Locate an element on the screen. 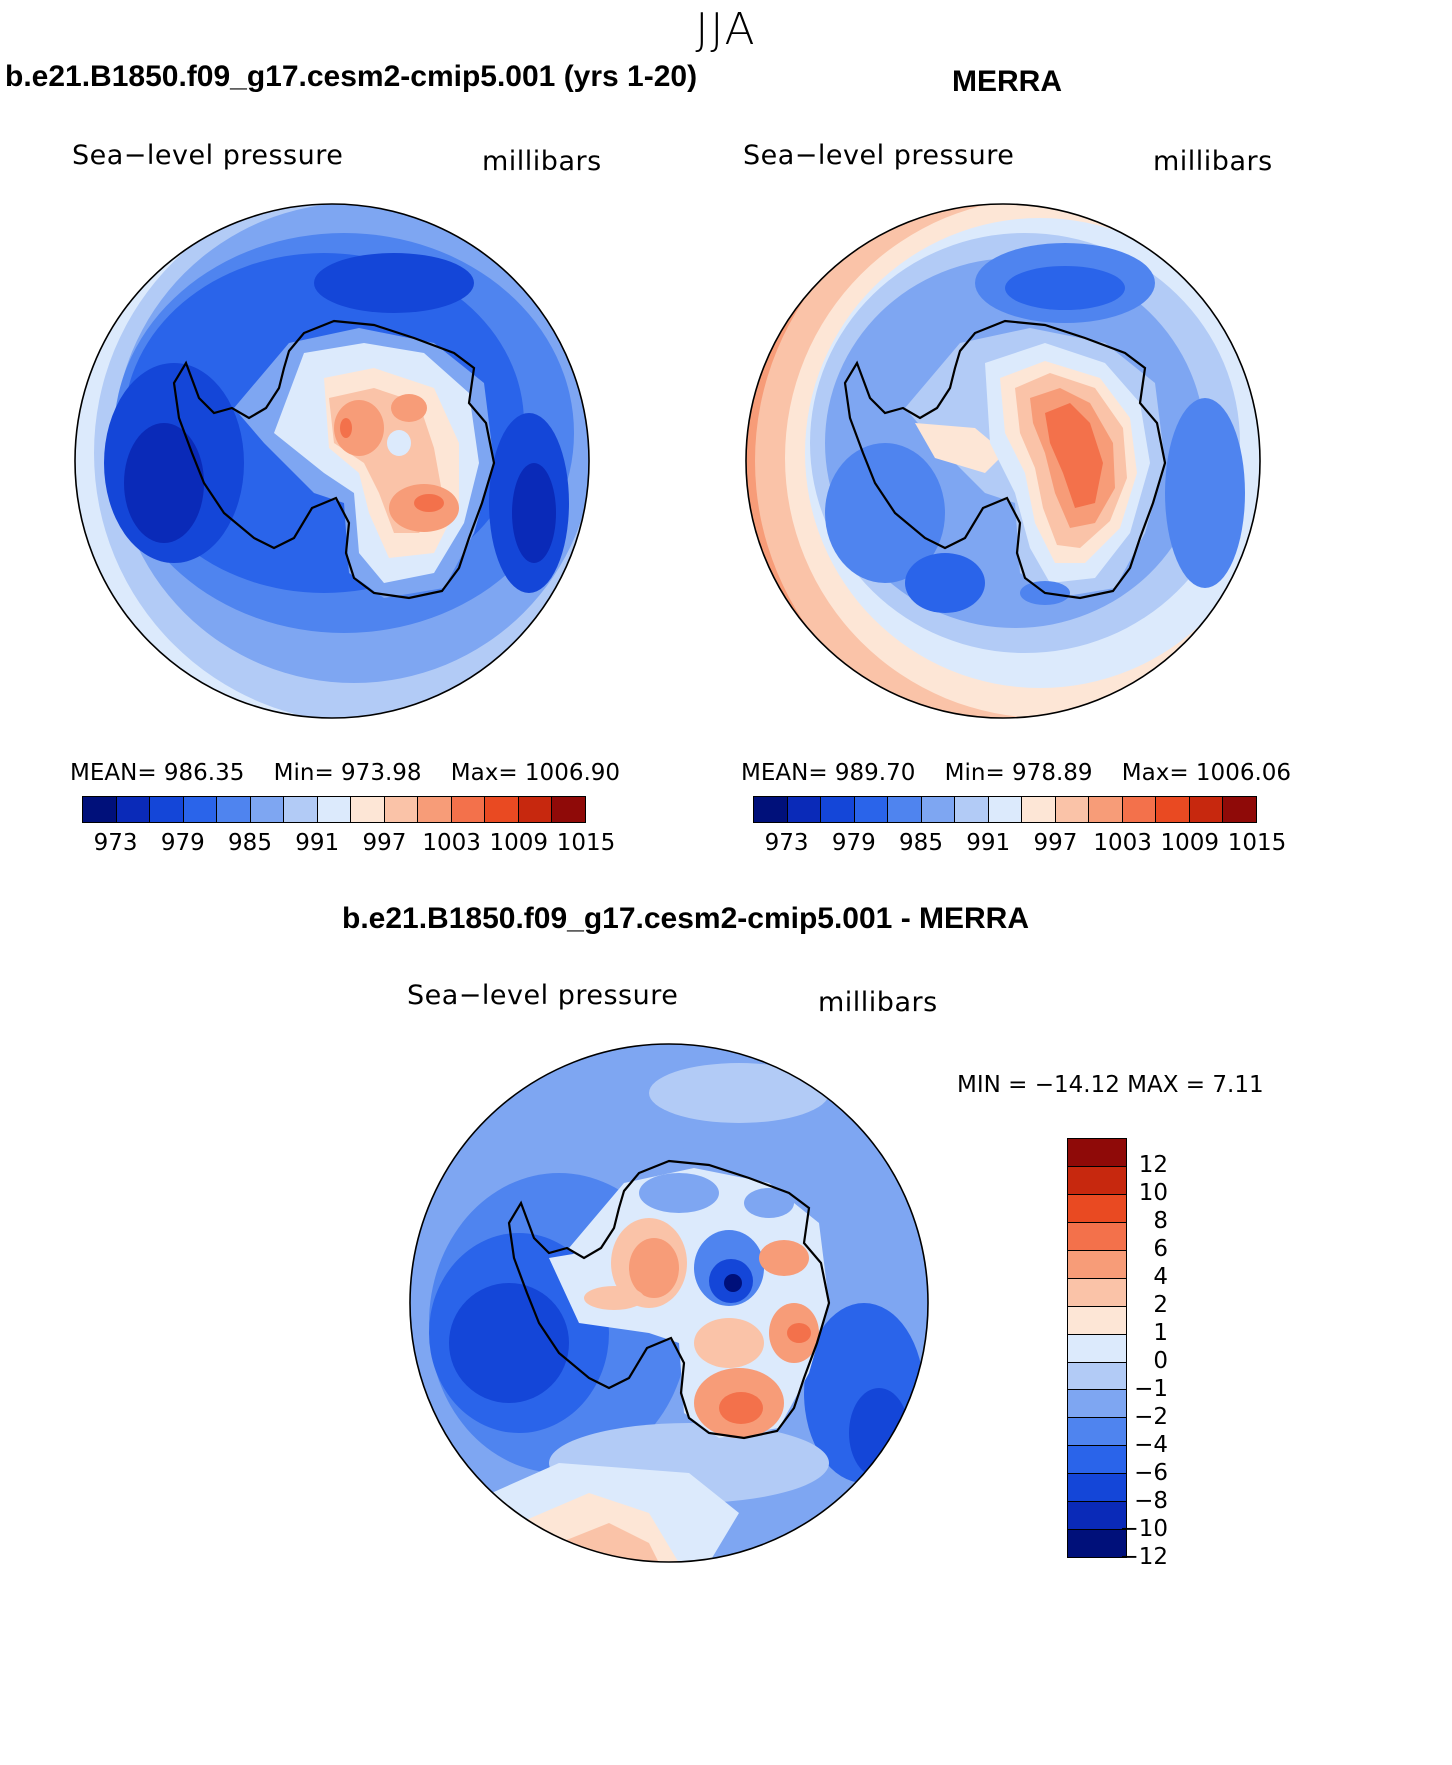 The width and height of the screenshot is (1452, 1765). diff-colorbar-tick-label: 6 is located at coordinates (1160, 1249).